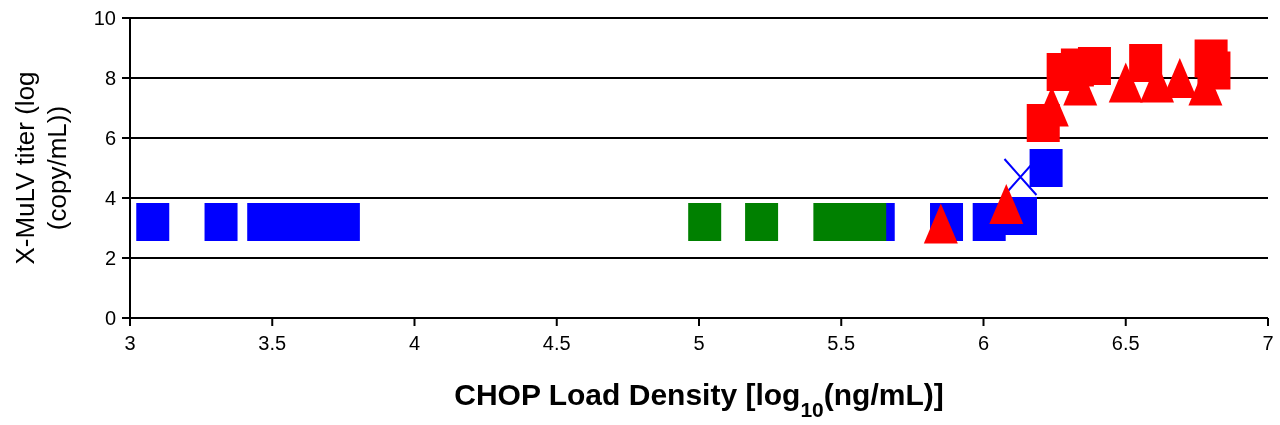  What do you see at coordinates (110, 318) in the screenshot?
I see `y-tick-label: 0` at bounding box center [110, 318].